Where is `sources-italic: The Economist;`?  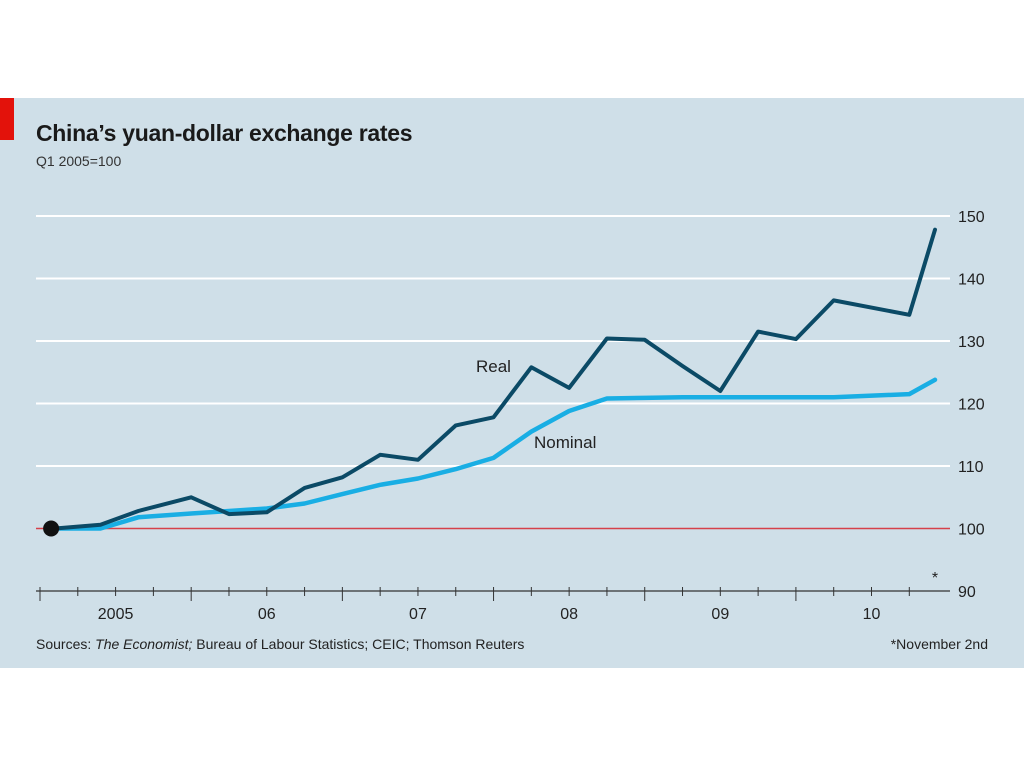 sources-italic: The Economist; is located at coordinates (144, 644).